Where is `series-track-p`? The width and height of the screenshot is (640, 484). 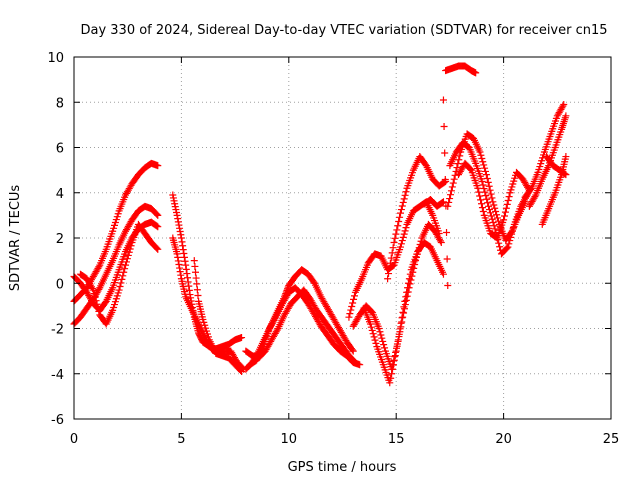 series-track-p is located at coordinates (461, 69).